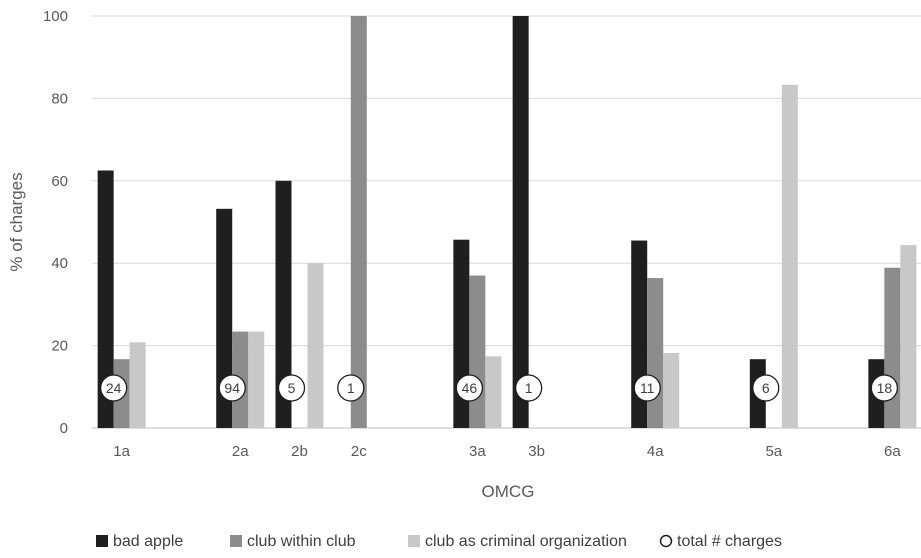 The height and width of the screenshot is (558, 921). What do you see at coordinates (773, 451) in the screenshot?
I see `x-tick-label: 5a` at bounding box center [773, 451].